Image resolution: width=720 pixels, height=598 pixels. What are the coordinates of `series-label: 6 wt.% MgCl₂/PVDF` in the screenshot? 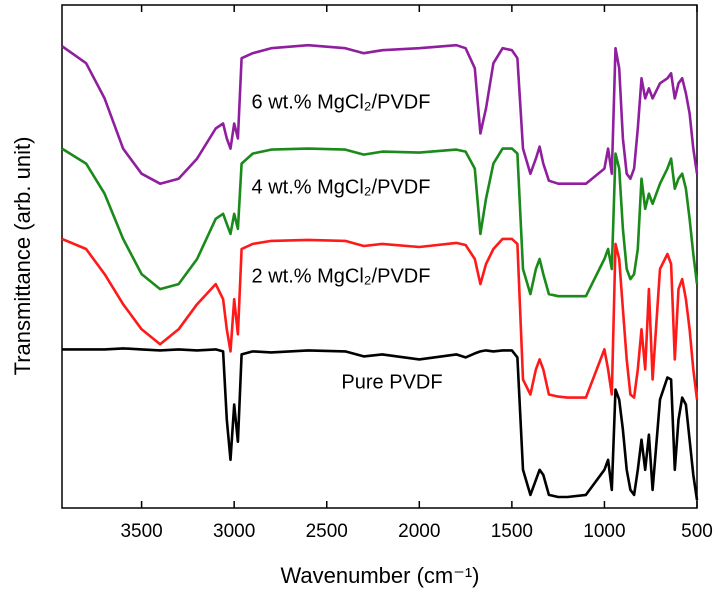 It's located at (341, 102).